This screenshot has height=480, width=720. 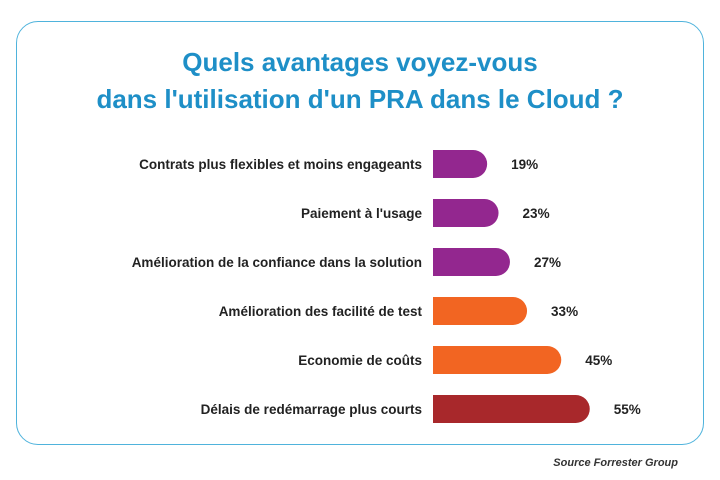 I want to click on value-label: 55%, so click(x=627, y=409).